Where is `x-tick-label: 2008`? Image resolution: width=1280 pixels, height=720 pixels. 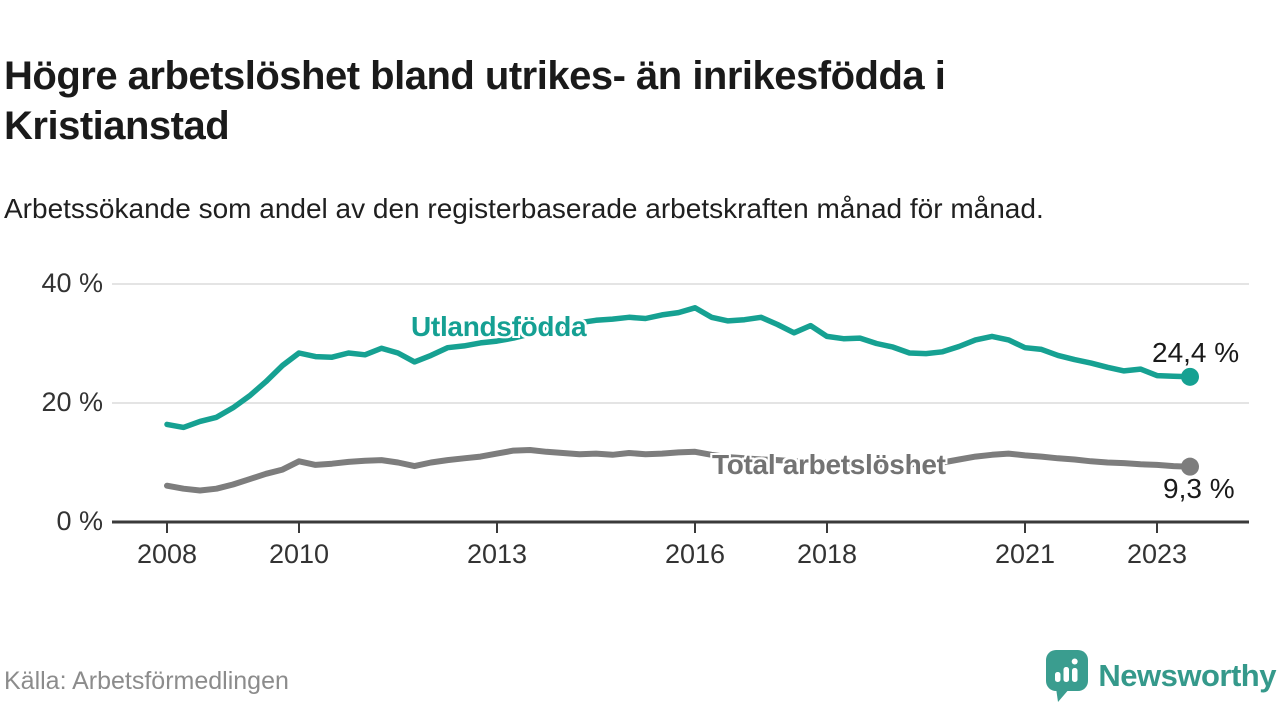
x-tick-label: 2008 is located at coordinates (167, 554).